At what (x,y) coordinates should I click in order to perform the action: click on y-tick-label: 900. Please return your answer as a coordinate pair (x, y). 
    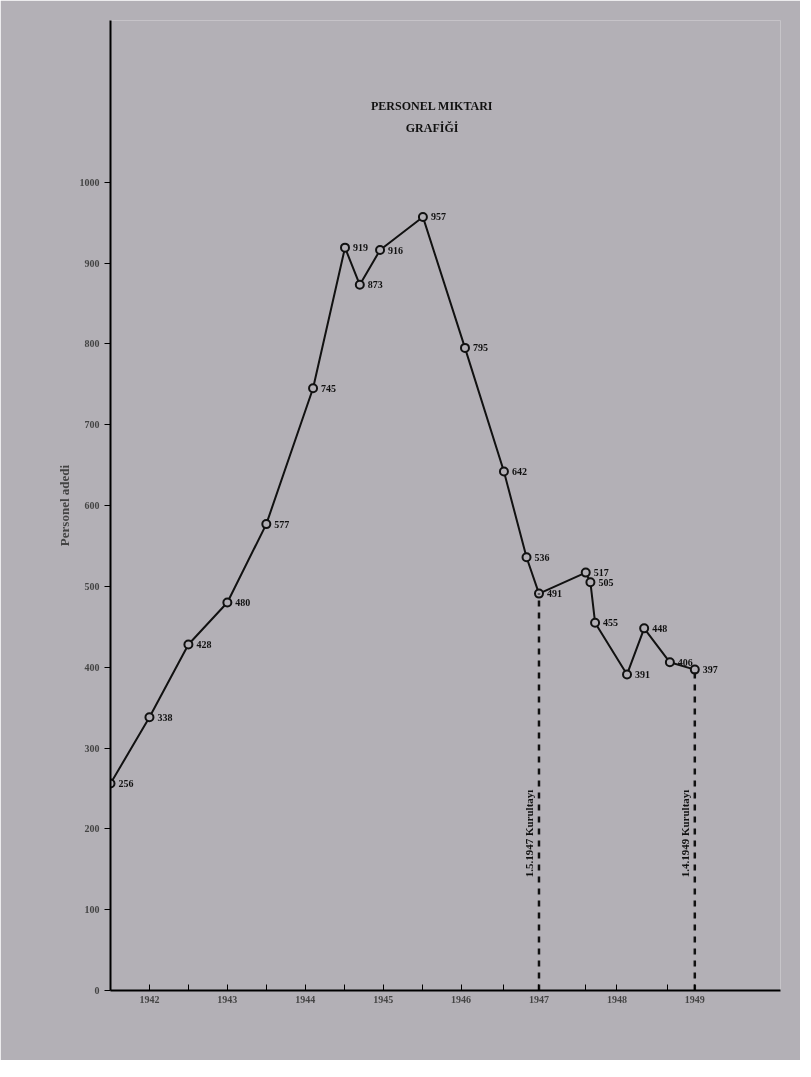
    Looking at the image, I should click on (92, 263).